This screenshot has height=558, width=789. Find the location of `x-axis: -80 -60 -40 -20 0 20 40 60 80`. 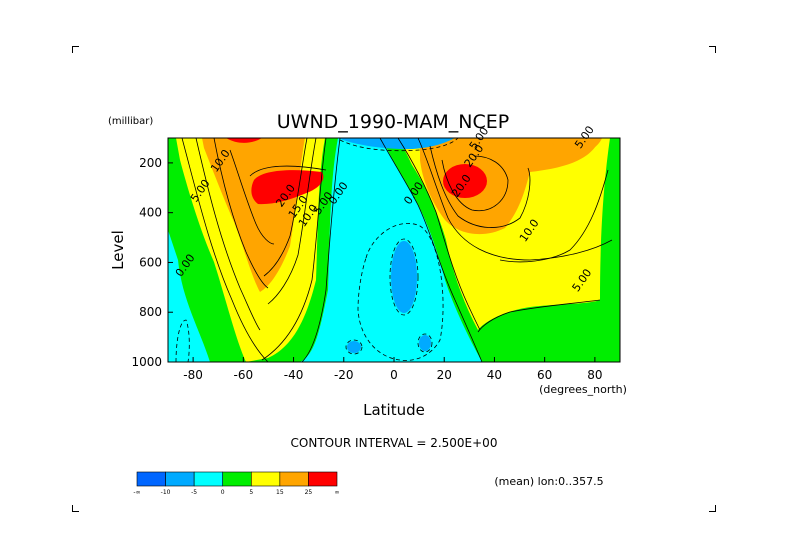

x-axis: -80 -60 -40 -20 0 20 40 60 80 is located at coordinates (393, 369).